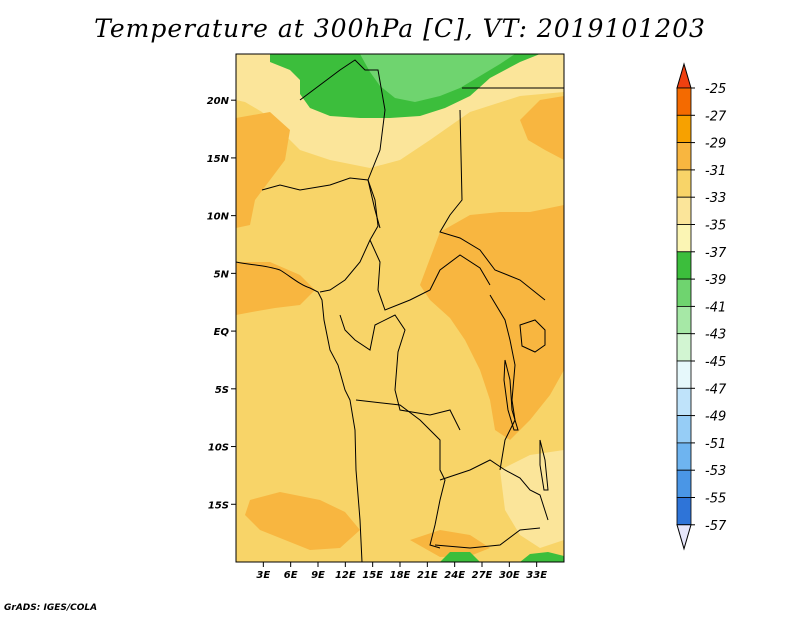 The height and width of the screenshot is (618, 800). What do you see at coordinates (684, 537) in the screenshot?
I see `colorbar-bottom-arrow` at bounding box center [684, 537].